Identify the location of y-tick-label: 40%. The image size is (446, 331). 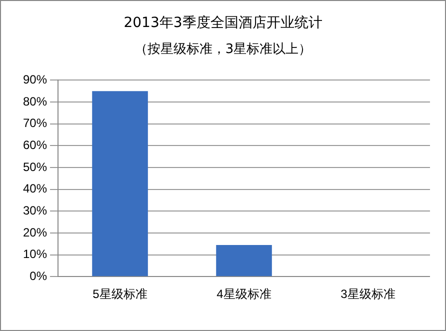
(35, 189).